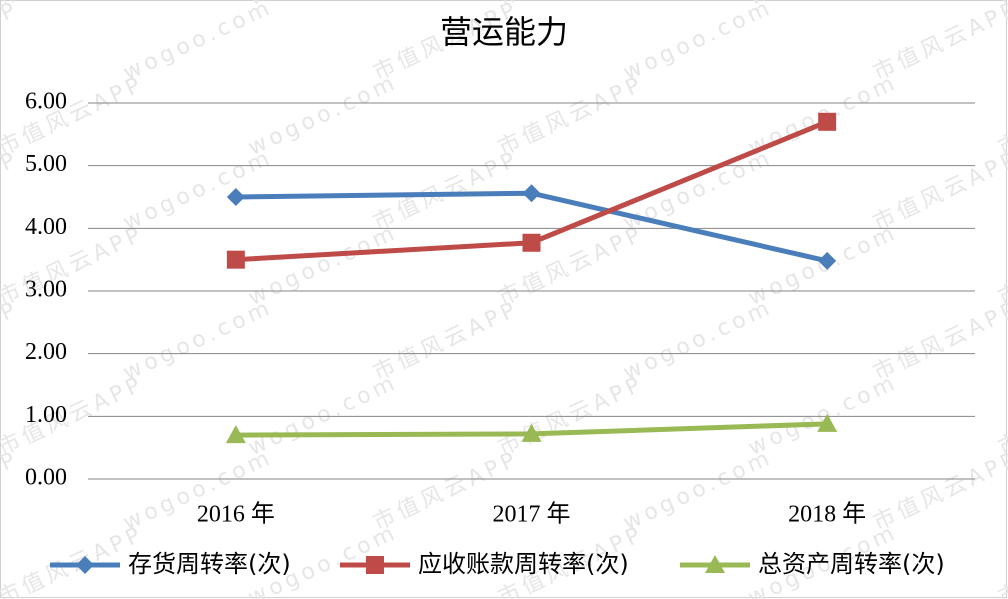 Image resolution: width=1008 pixels, height=599 pixels. What do you see at coordinates (827, 514) in the screenshot?
I see `x-tick-label: 2018 年` at bounding box center [827, 514].